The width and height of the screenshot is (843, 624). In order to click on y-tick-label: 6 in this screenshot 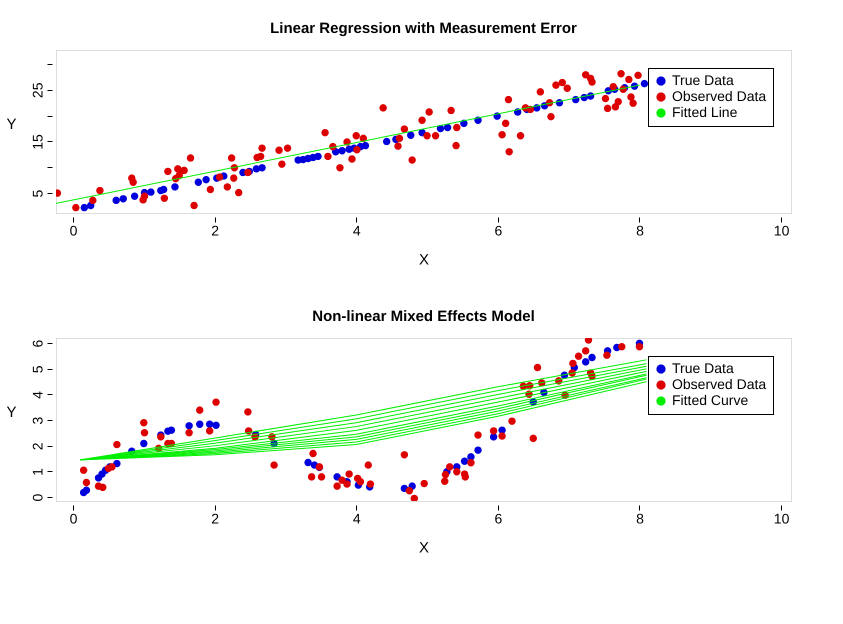, I will do `click(38, 344)`.